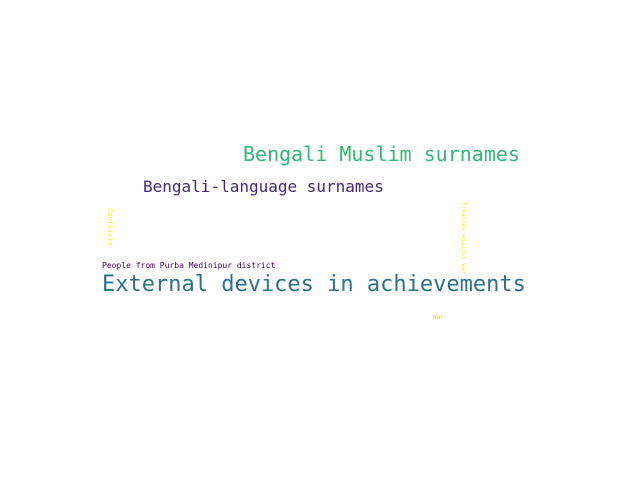  What do you see at coordinates (110, 227) in the screenshot?
I see `word-conflicts: Conflicts` at bounding box center [110, 227].